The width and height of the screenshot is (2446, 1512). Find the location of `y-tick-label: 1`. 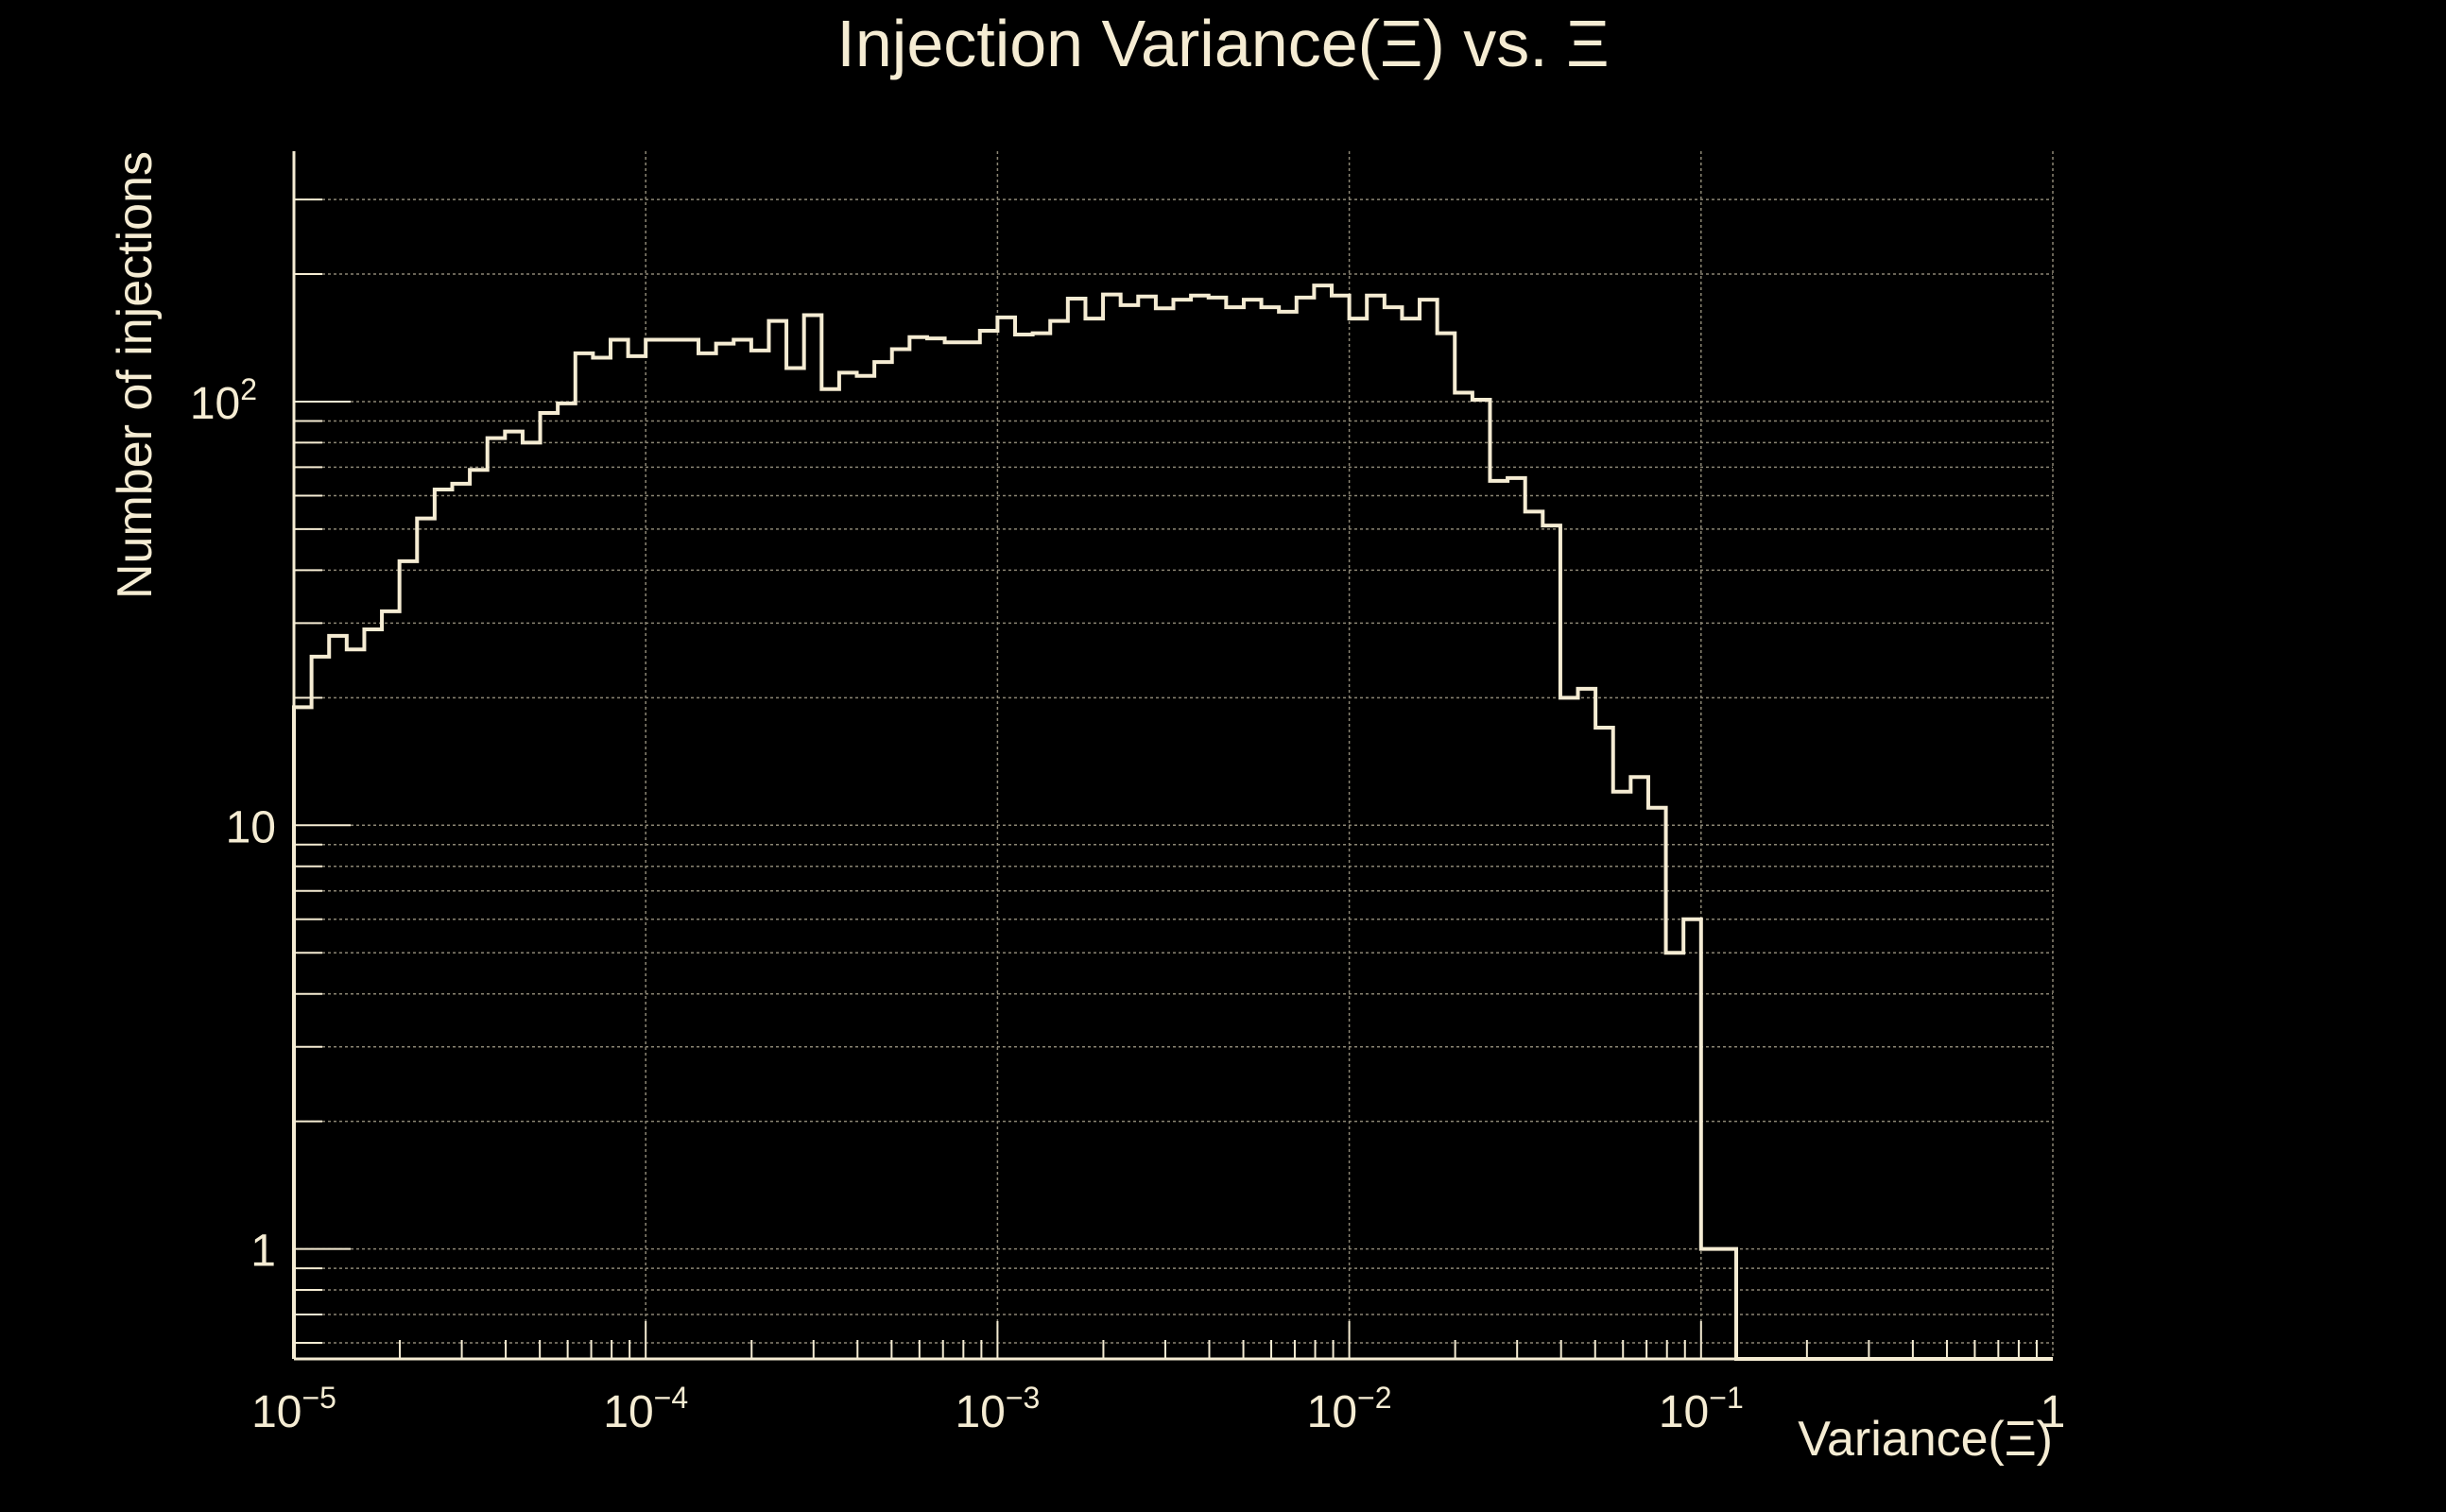

y-tick-label: 1 is located at coordinates (263, 1252).